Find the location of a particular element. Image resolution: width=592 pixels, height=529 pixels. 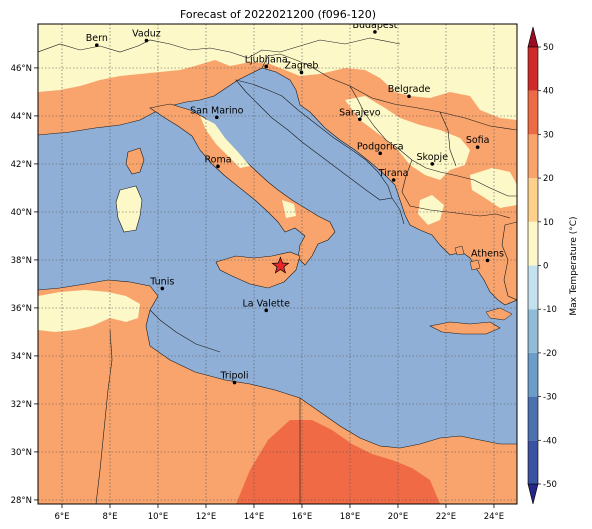

city-label: Skopje is located at coordinates (433, 157).